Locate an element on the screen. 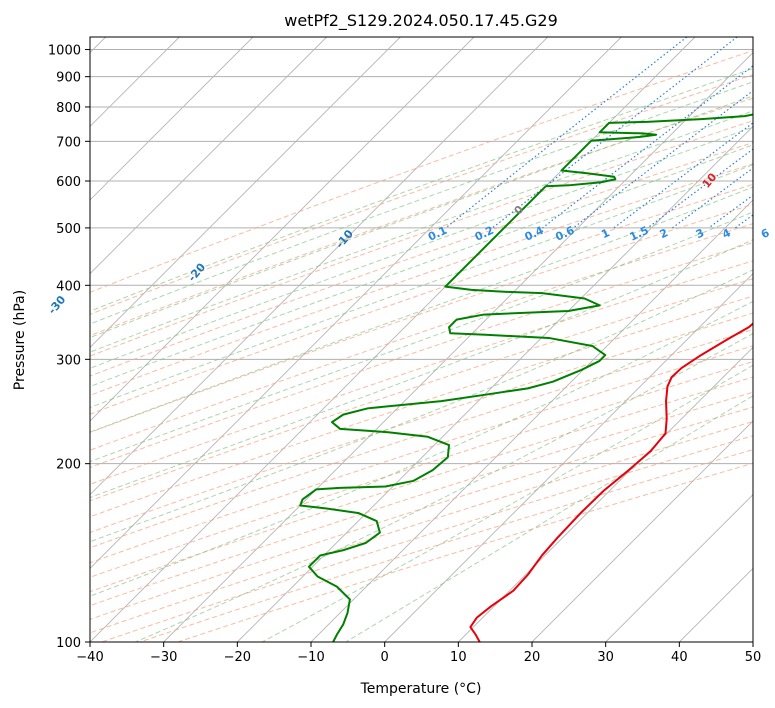 The height and width of the screenshot is (708, 775). y-tick-label: 1000 is located at coordinates (64, 51).